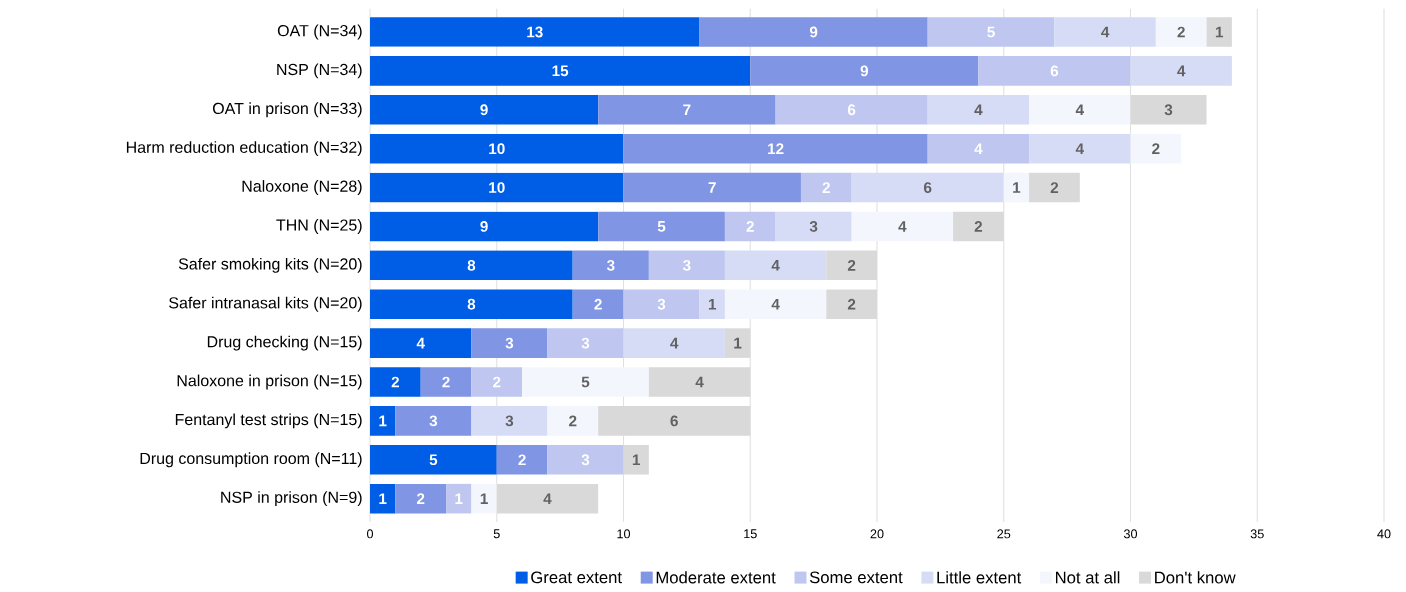  What do you see at coordinates (624, 534) in the screenshot?
I see `x-tick-label: 10` at bounding box center [624, 534].